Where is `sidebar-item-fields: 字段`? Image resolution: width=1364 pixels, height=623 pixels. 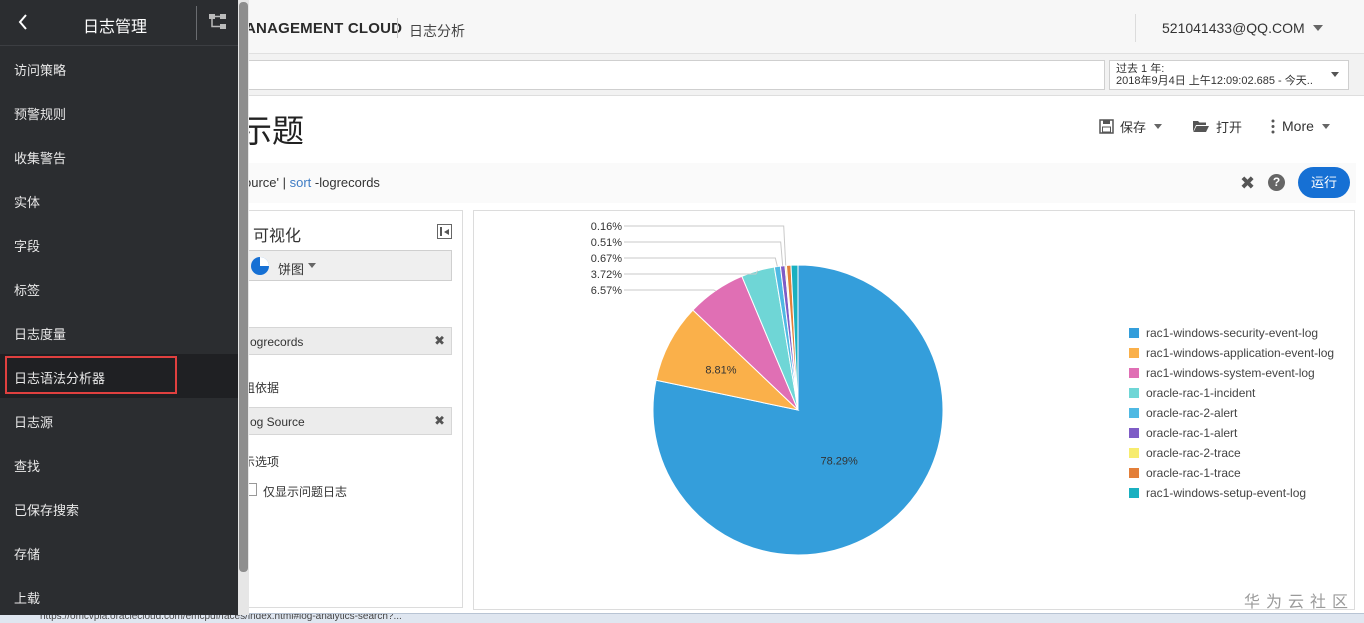 sidebar-item-fields: 字段 is located at coordinates (119, 244).